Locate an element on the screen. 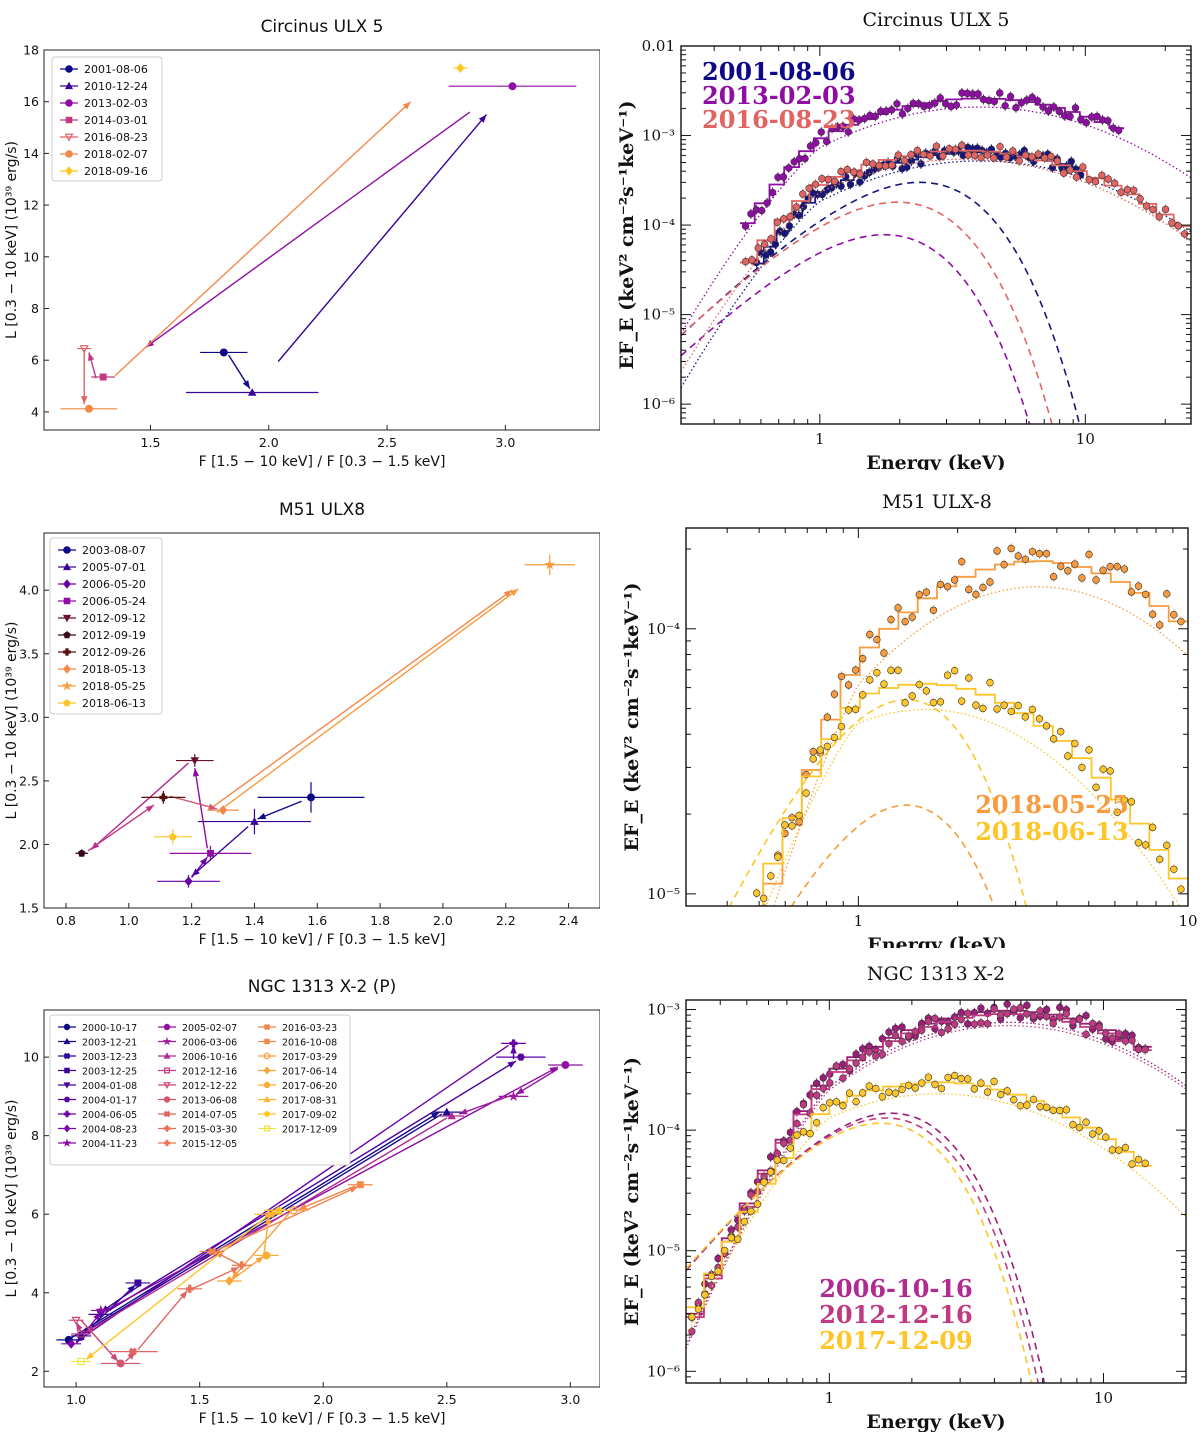 The height and width of the screenshot is (1432, 1200). legend-entry: 2010-12-24 is located at coordinates (116, 86).